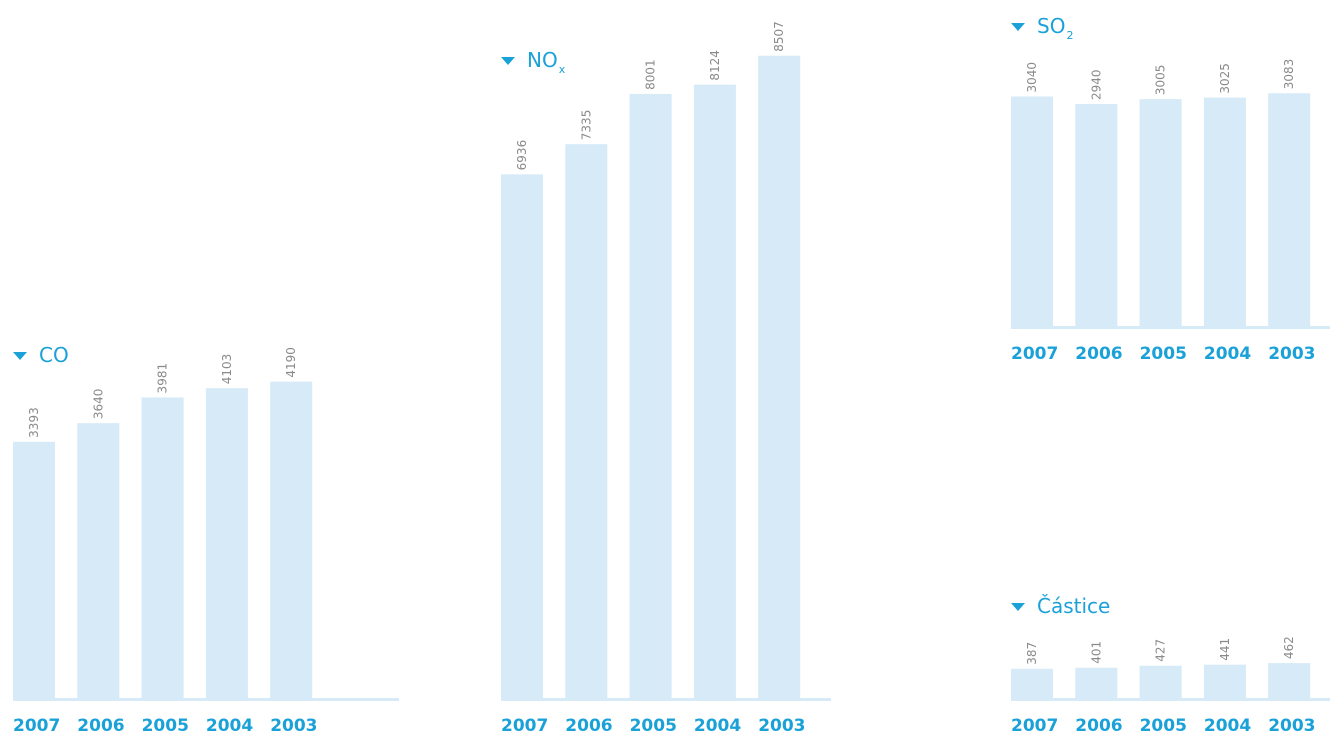 This screenshot has height=742, width=1330. Describe the element at coordinates (1055, 28) in the screenshot. I see `chart-title: SO2` at that location.